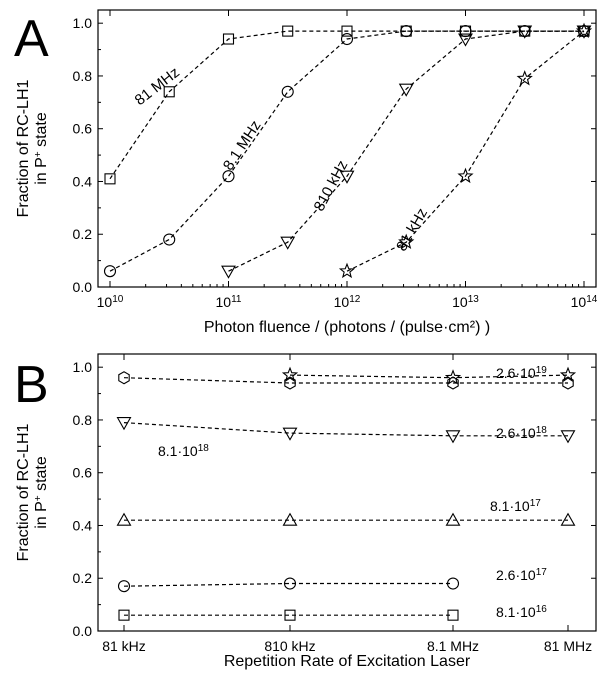 The height and width of the screenshot is (678, 604). Describe the element at coordinates (355, 299) in the screenshot. I see `x-tick-exp: 12` at that location.